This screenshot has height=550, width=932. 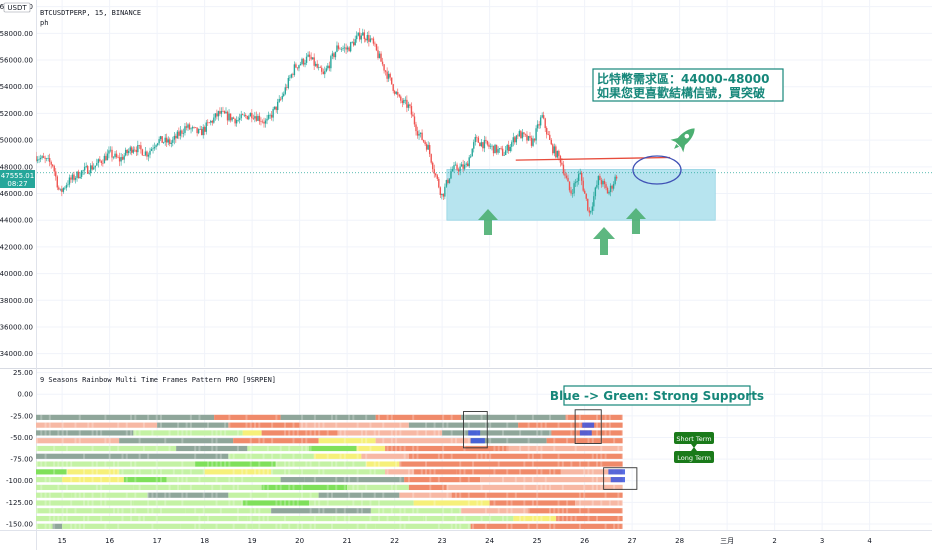 I want to click on short-term-badge: Short Term, so click(x=694, y=440).